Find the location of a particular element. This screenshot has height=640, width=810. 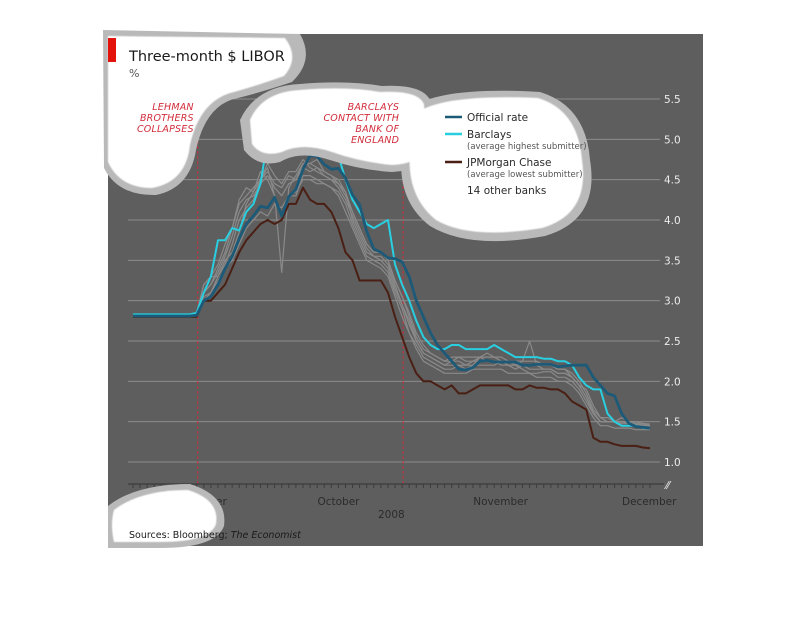

top-center-blob is located at coordinates (338, 126).